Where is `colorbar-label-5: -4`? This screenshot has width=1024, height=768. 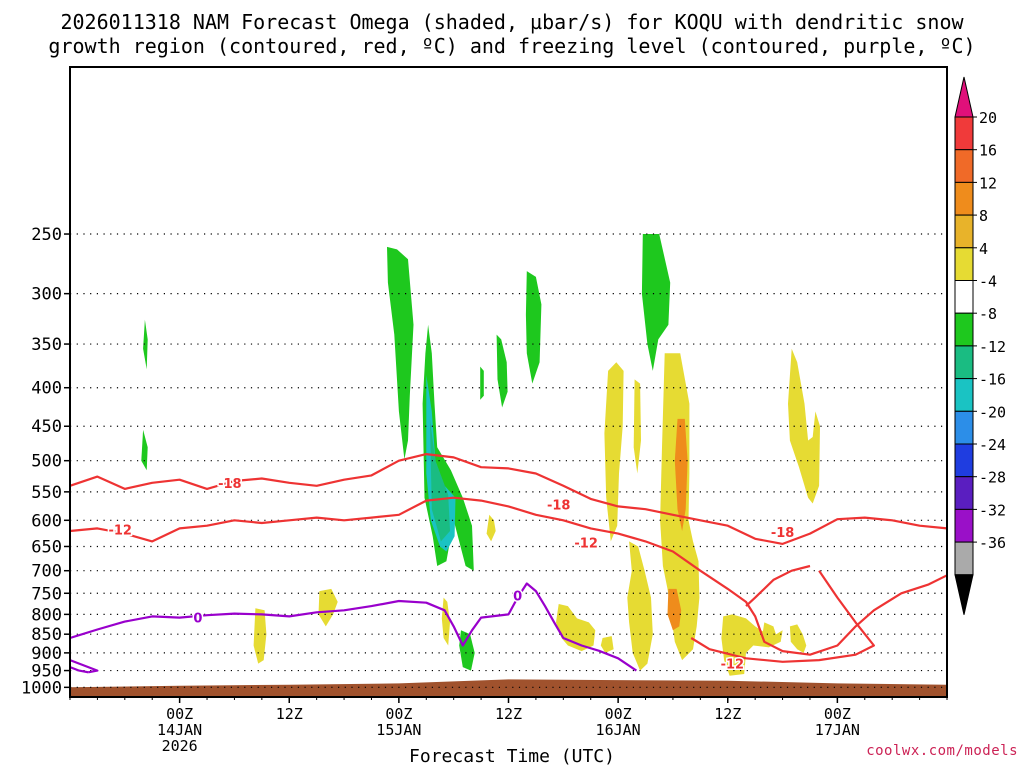
colorbar-label-5: -4 is located at coordinates (988, 282).